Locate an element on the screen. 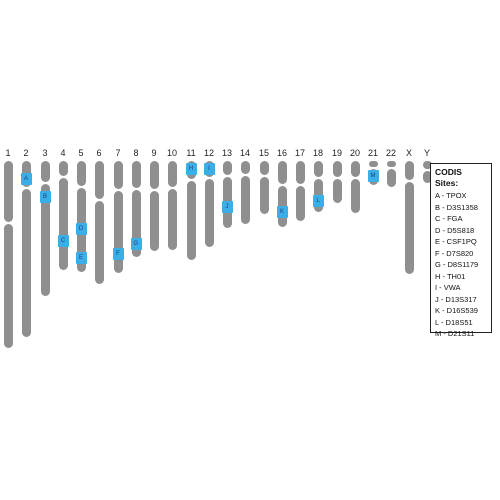 Image resolution: width=500 pixels, height=500 pixels. legend-item: E - CSF1PQ is located at coordinates (456, 241).